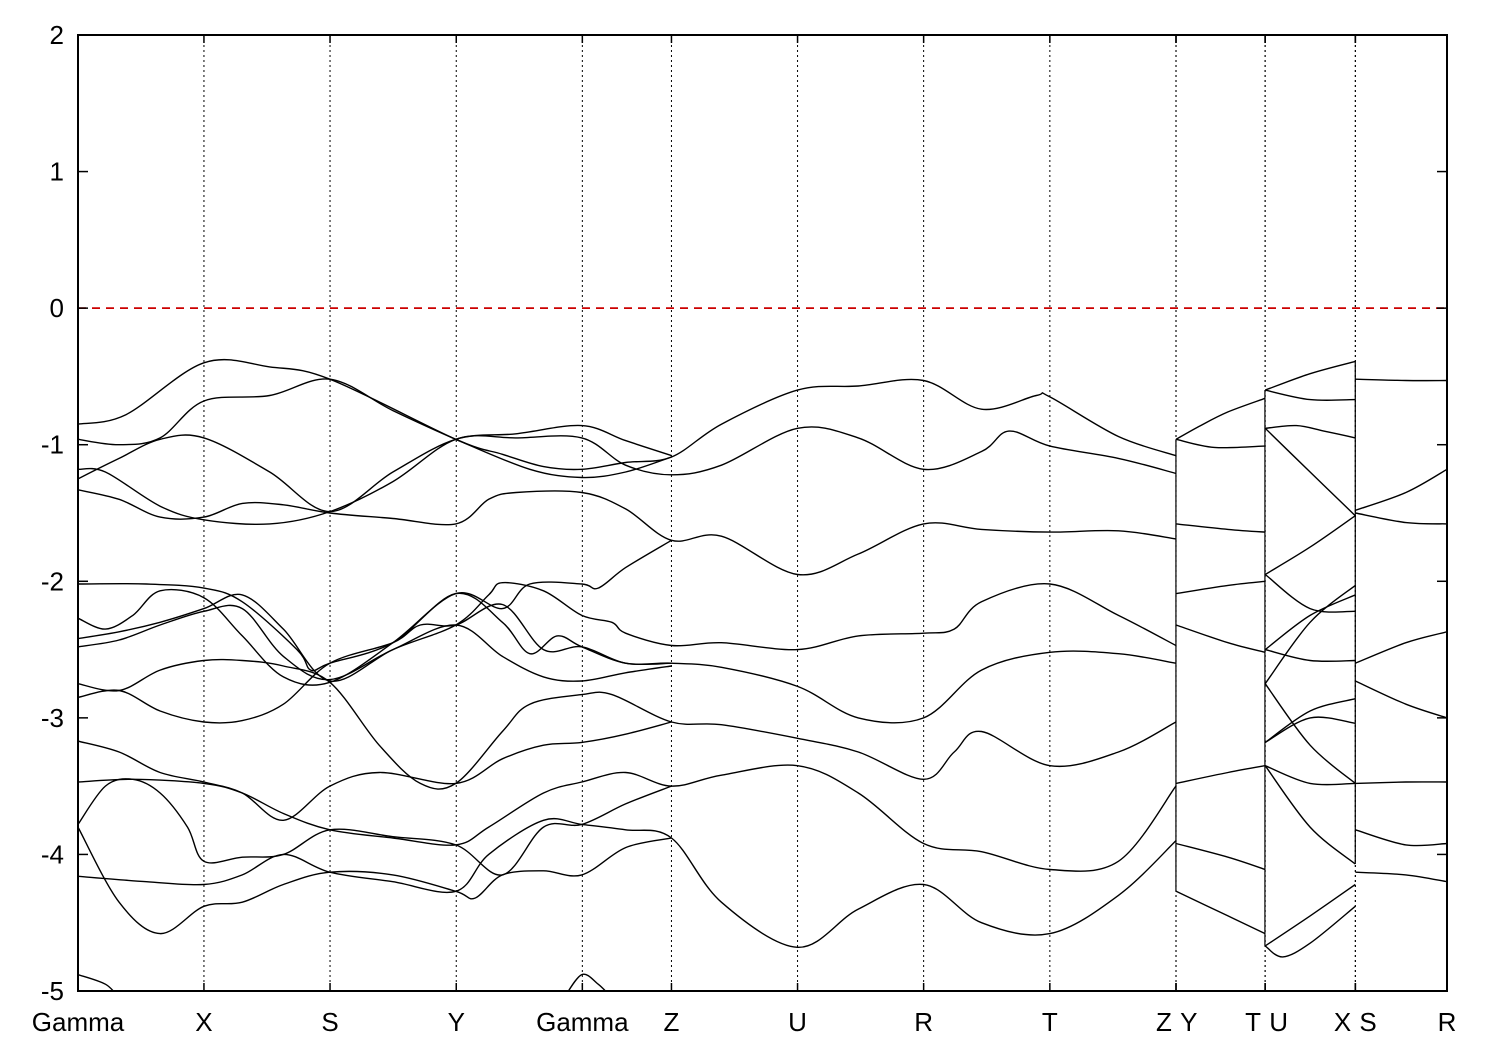  What do you see at coordinates (52, 991) in the screenshot?
I see `y-tick-label: -5` at bounding box center [52, 991].